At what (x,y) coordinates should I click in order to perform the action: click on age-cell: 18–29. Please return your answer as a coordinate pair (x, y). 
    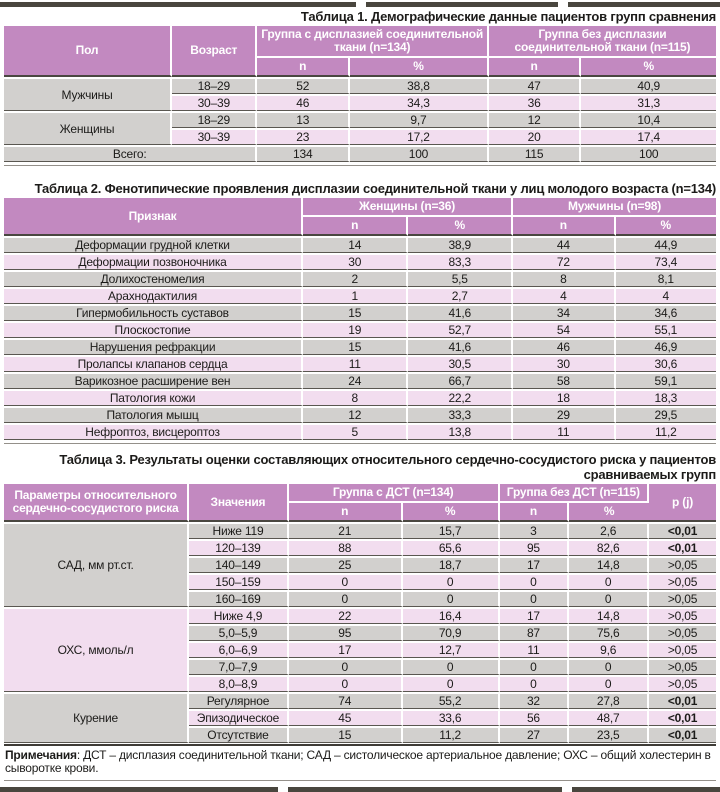
    Looking at the image, I should click on (215, 119).